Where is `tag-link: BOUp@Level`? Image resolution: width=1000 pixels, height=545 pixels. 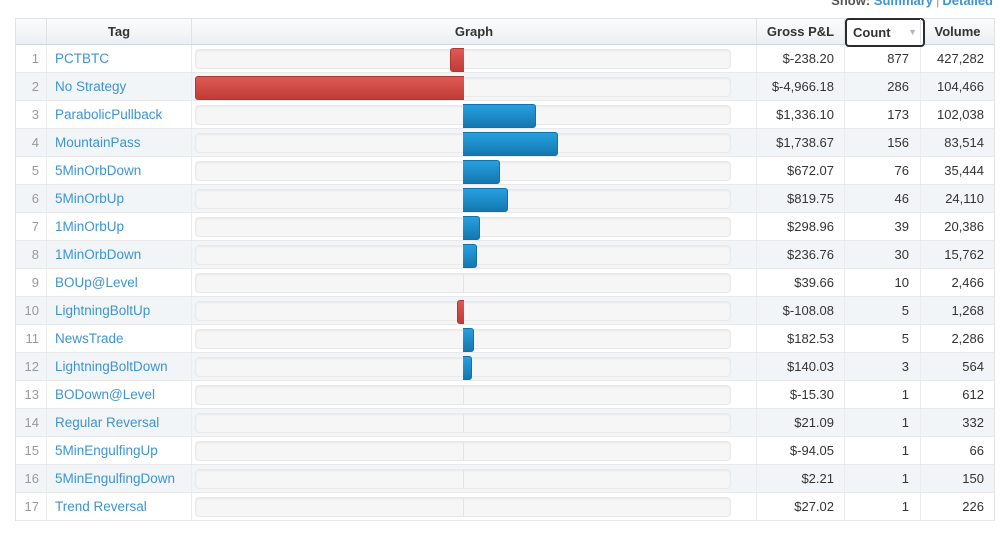 tag-link: BOUp@Level is located at coordinates (96, 282).